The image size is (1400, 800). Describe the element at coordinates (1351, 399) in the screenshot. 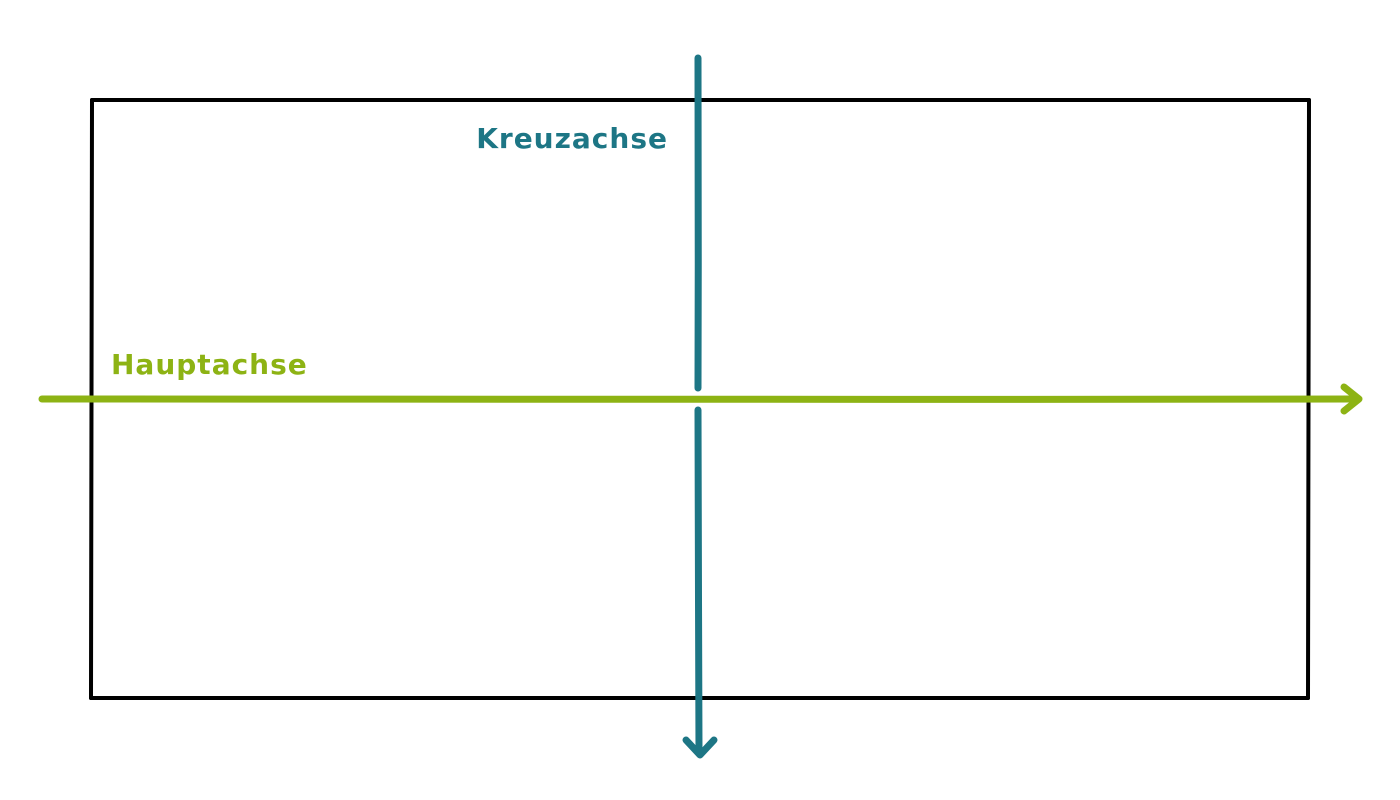

I see `main-axis-arrowhead-icon` at that location.